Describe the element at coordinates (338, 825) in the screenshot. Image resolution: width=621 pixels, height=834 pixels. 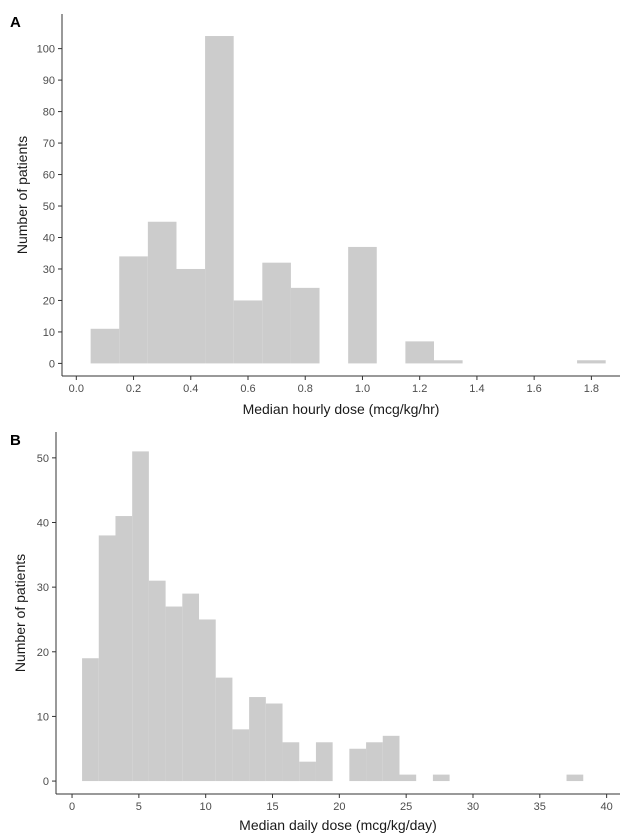
I see `x-axis-title: Median daily dose (mcg/kg/day)` at that location.